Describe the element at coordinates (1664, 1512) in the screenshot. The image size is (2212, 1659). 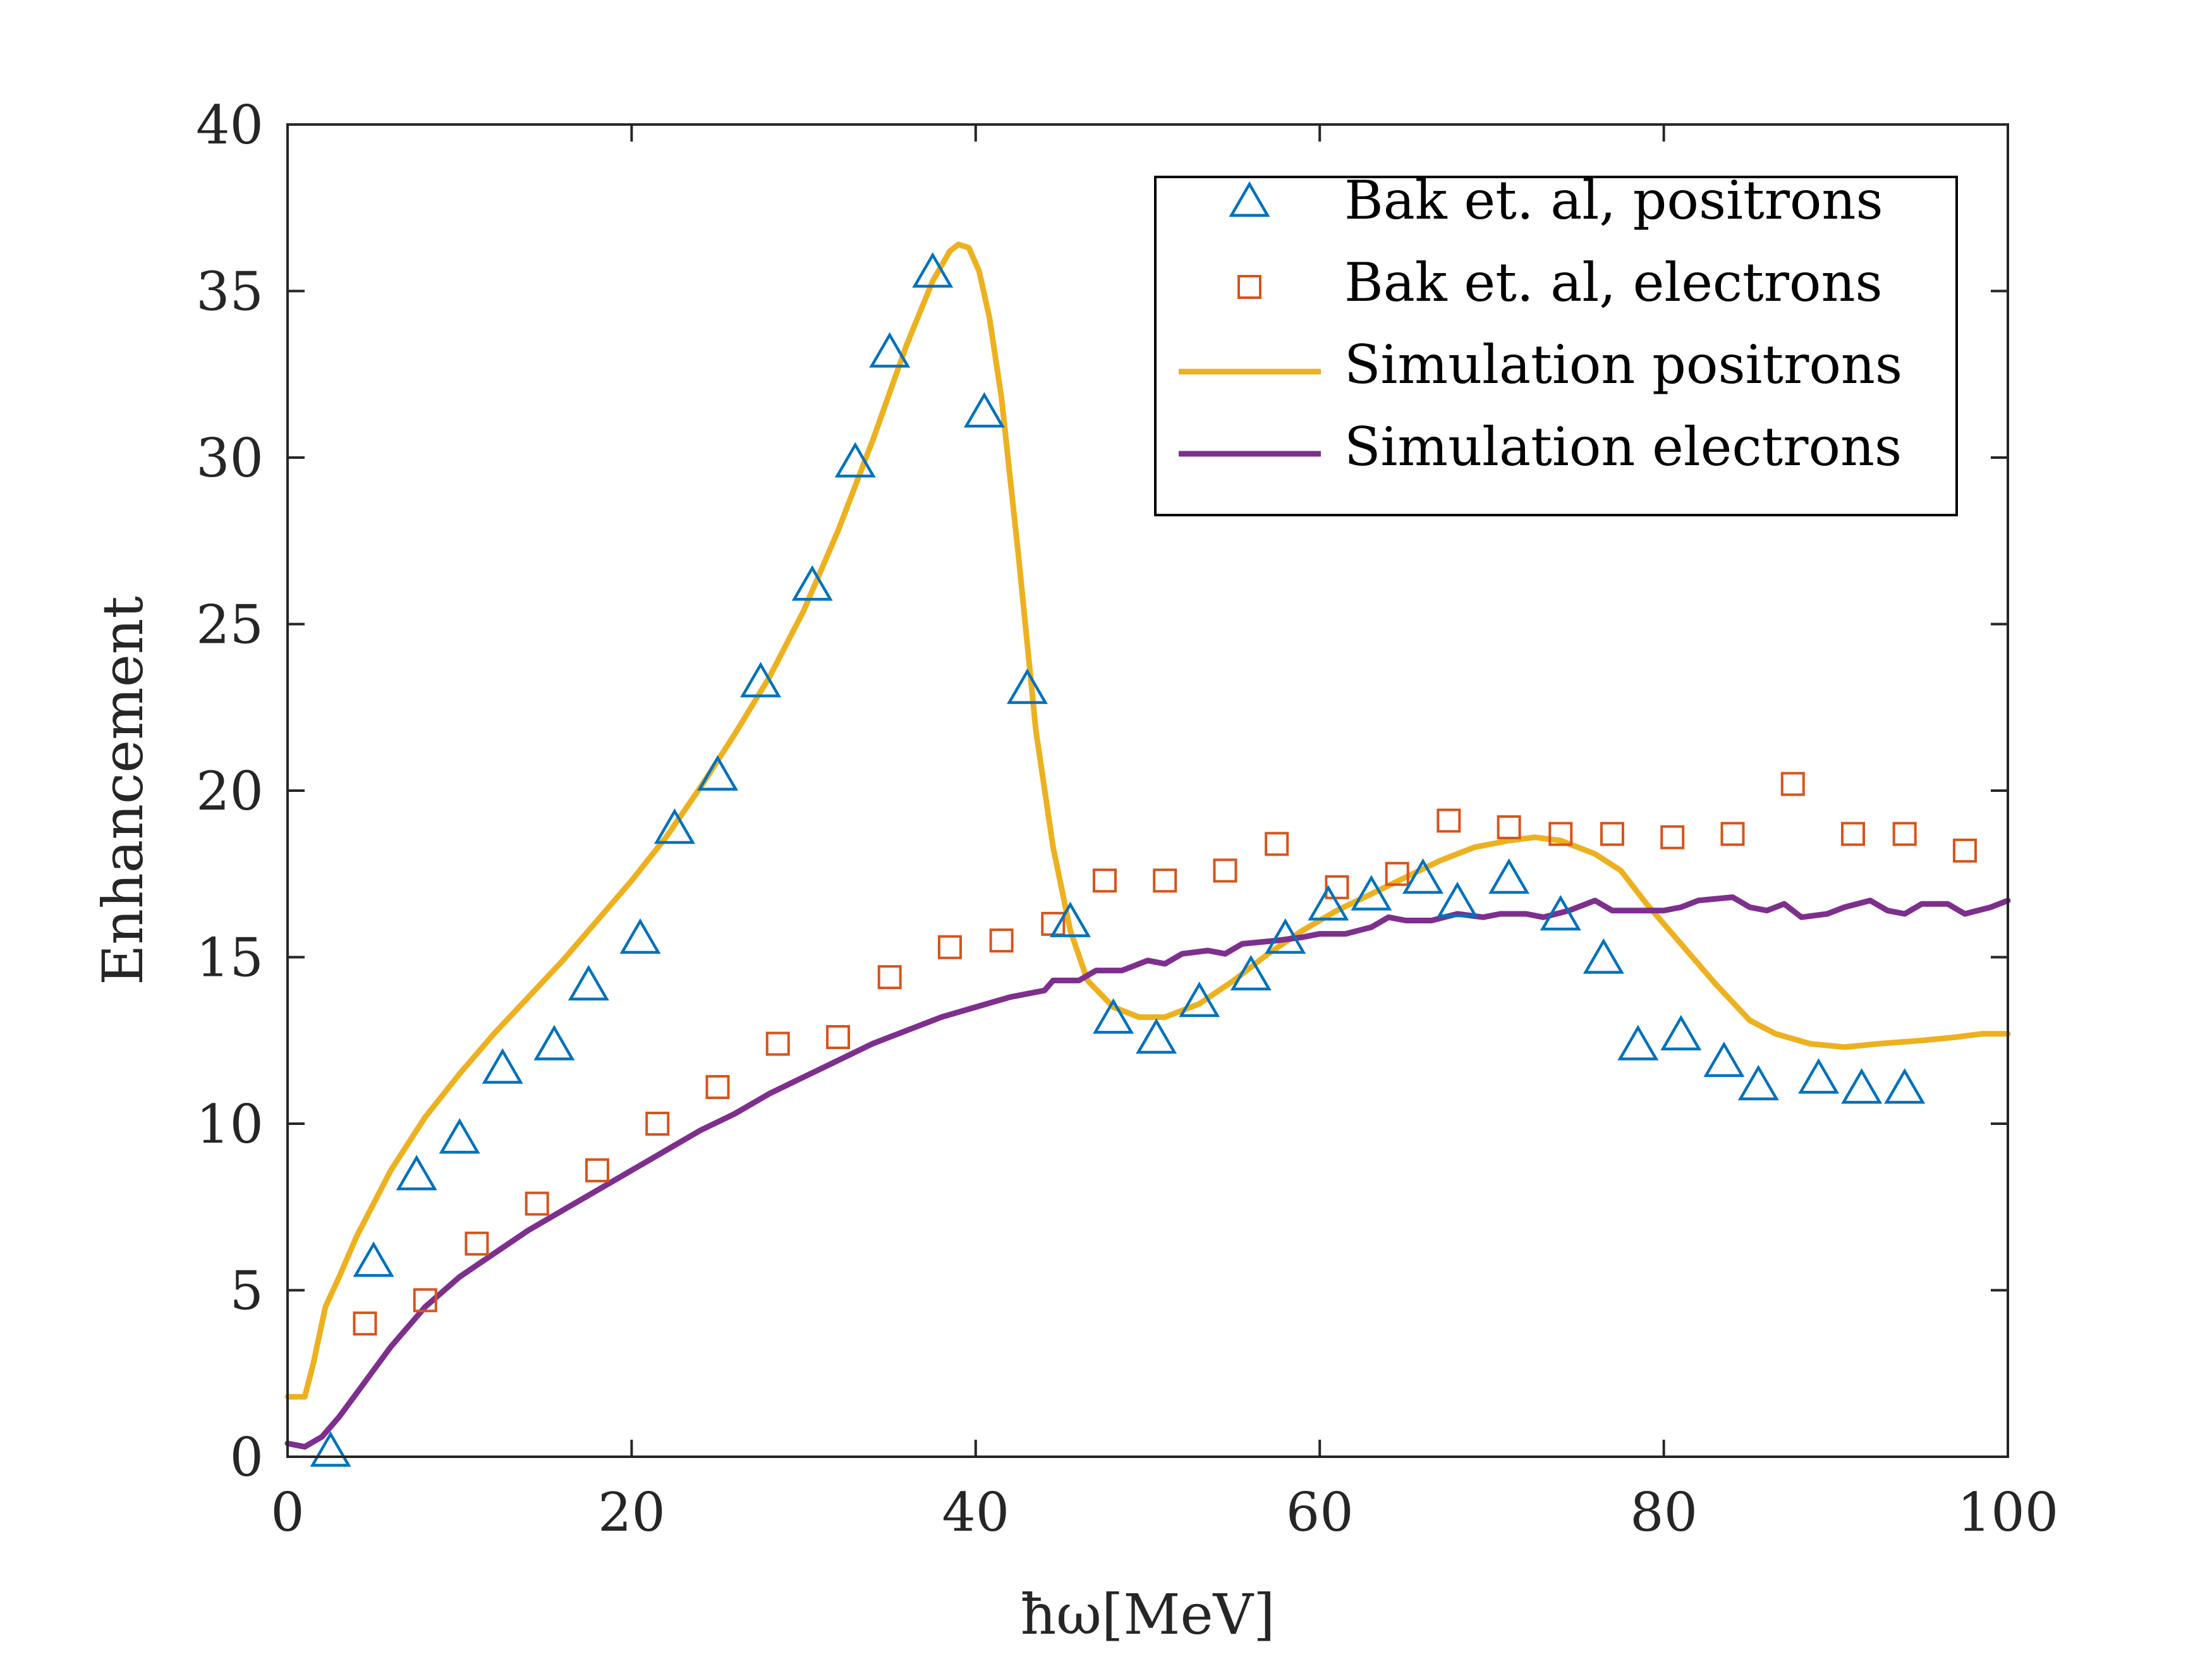
I see `x-tick-label: 80` at that location.